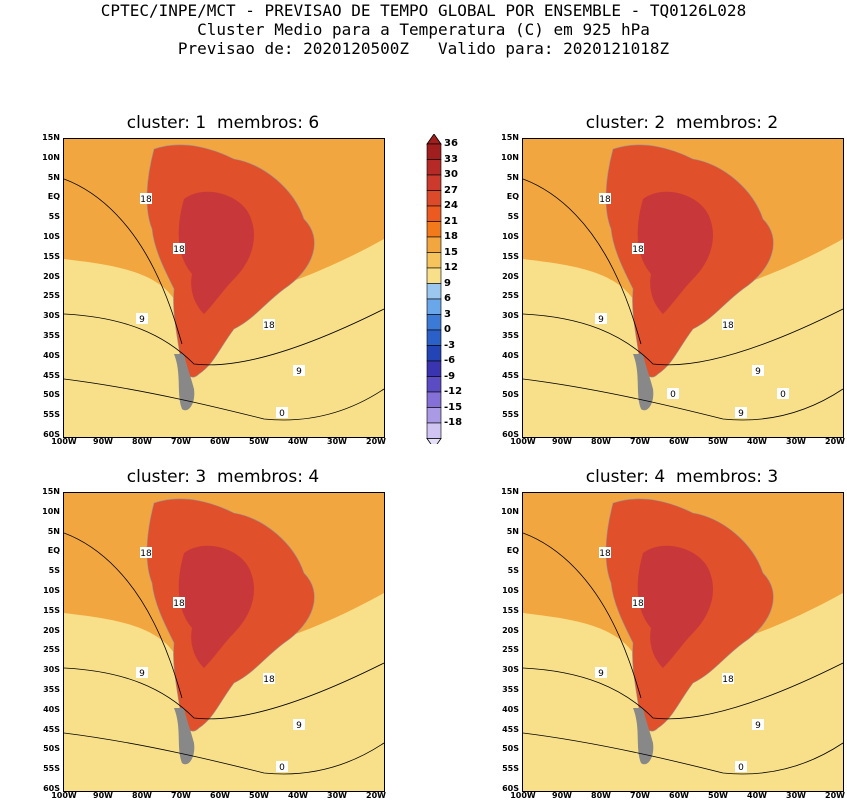 This screenshot has height=803, width=847. Describe the element at coordinates (450, 345) in the screenshot. I see `colorbar-tick-label: -3` at that location.